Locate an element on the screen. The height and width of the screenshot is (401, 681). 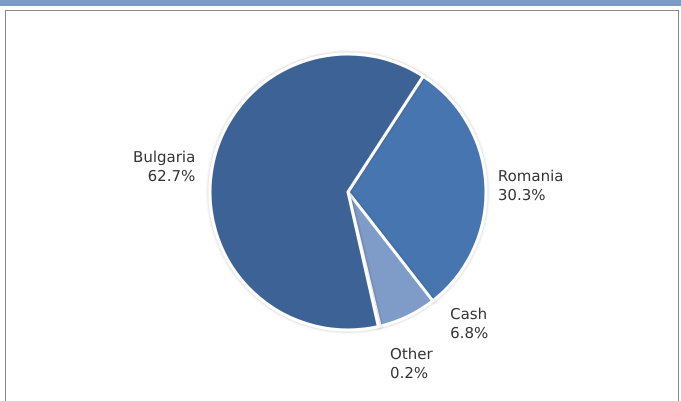
slice-label: Cash is located at coordinates (469, 314).